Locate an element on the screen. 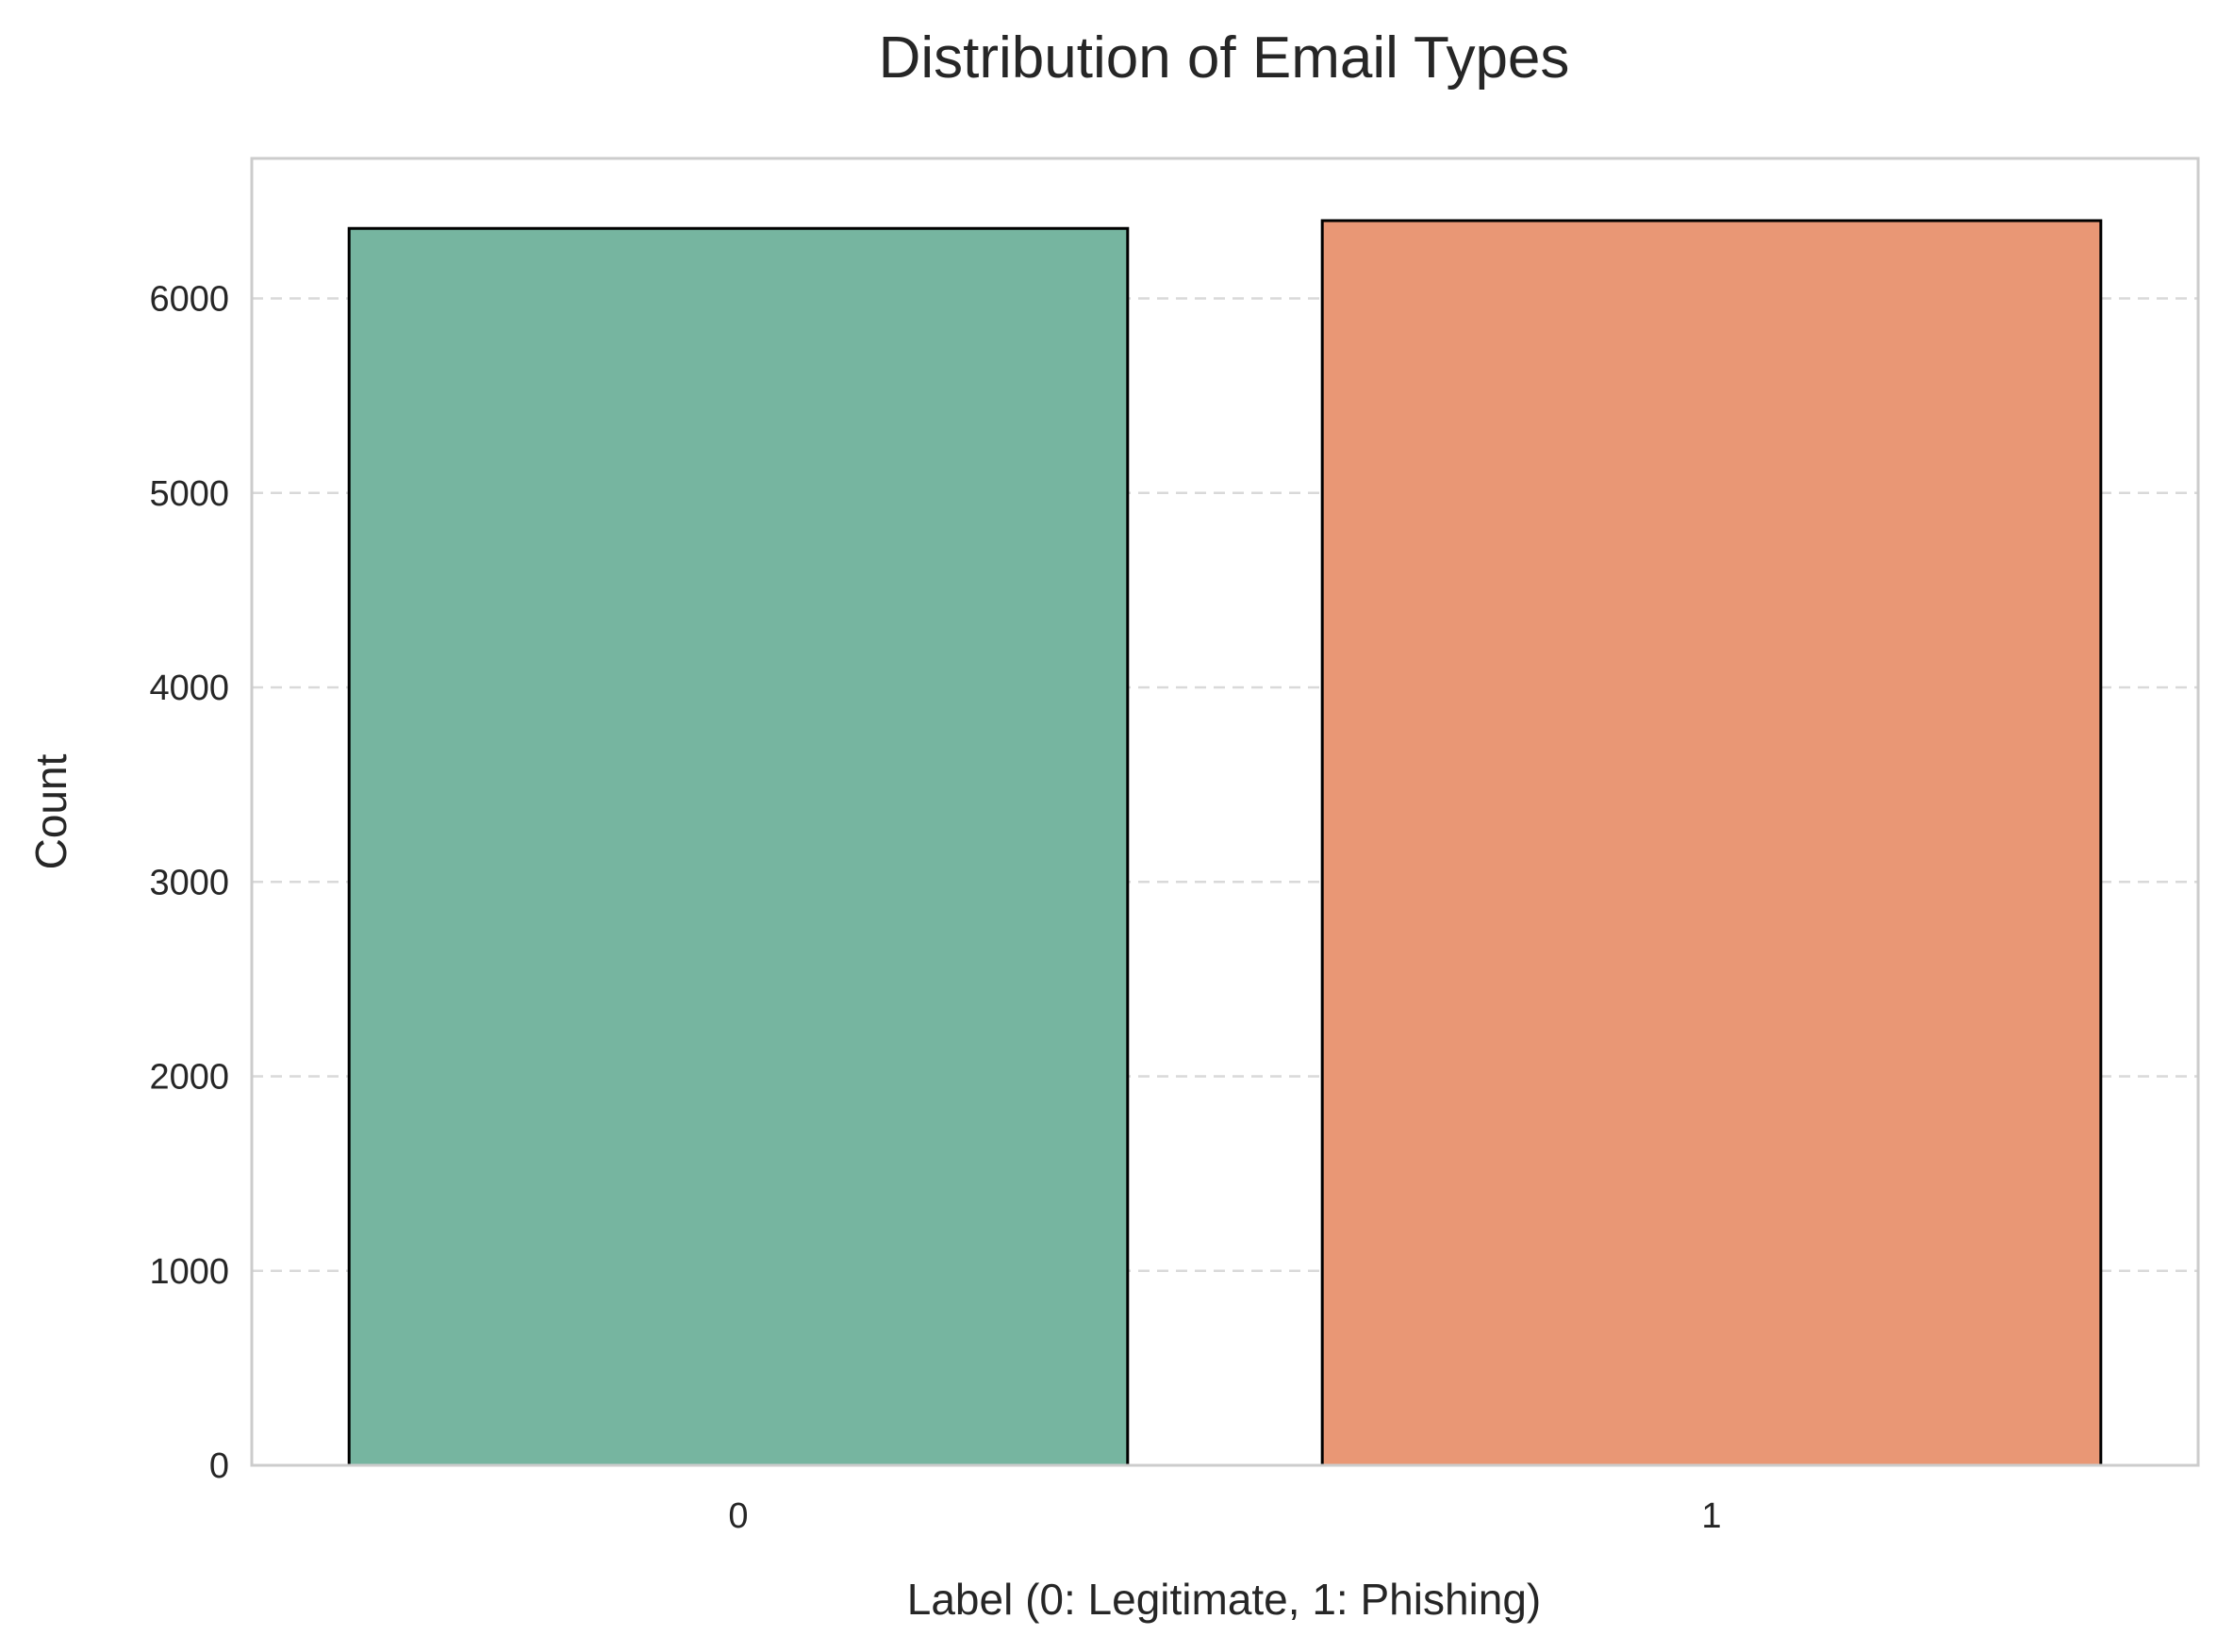  y-tick-labels: 0 1000 2000 3000 4000 5000 6000 is located at coordinates (189, 883).